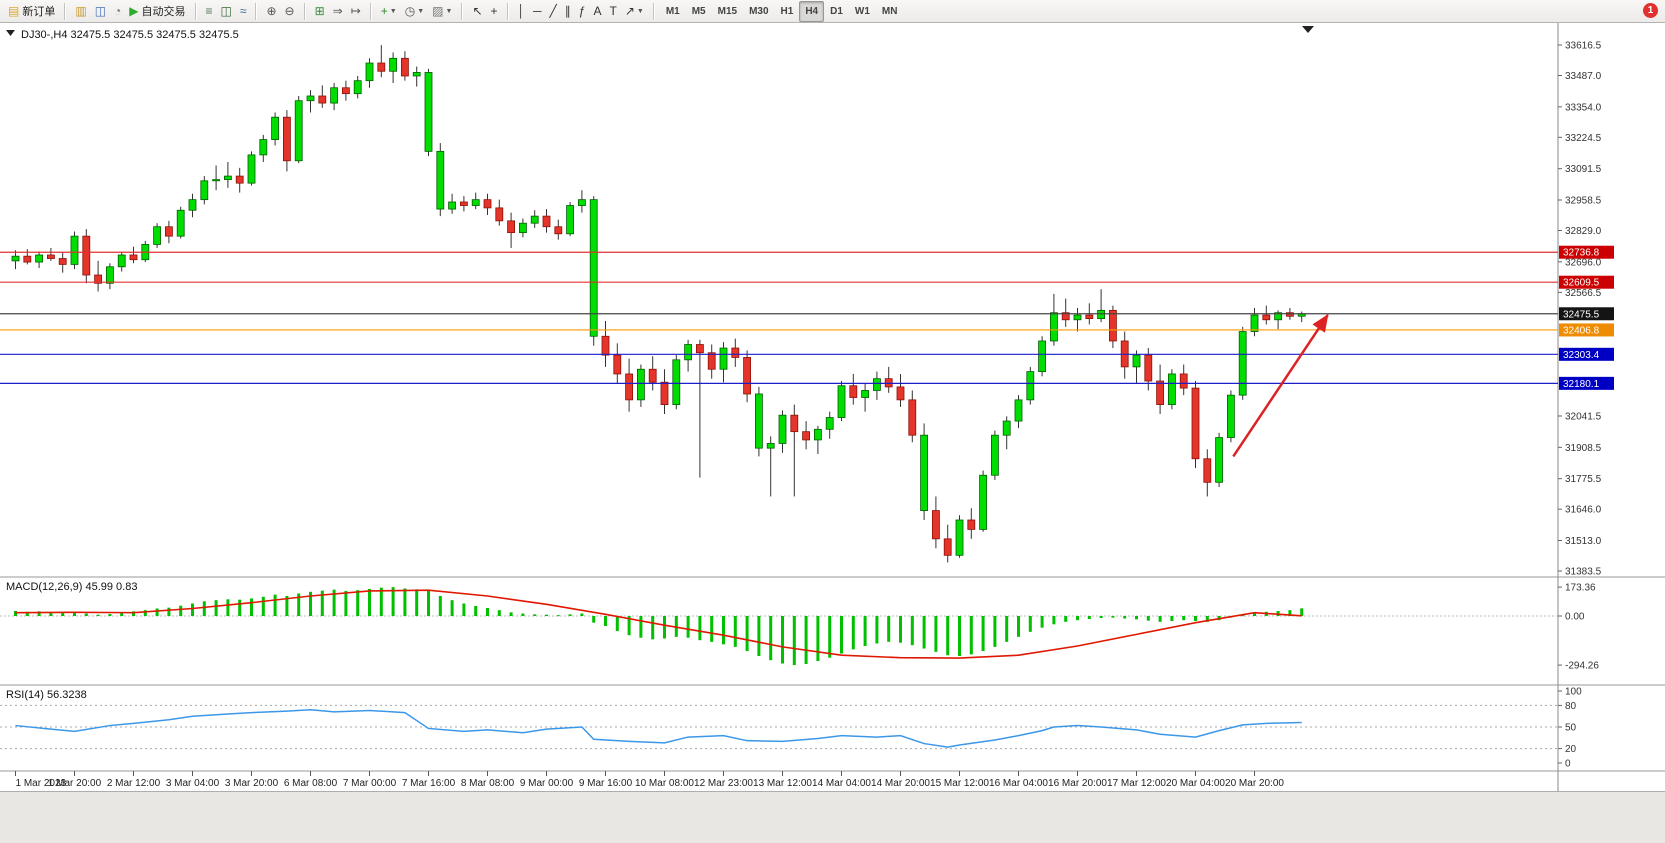  Describe the element at coordinates (41, 783) in the screenshot. I see `time-axis-label: 1 Mar 2023` at that location.